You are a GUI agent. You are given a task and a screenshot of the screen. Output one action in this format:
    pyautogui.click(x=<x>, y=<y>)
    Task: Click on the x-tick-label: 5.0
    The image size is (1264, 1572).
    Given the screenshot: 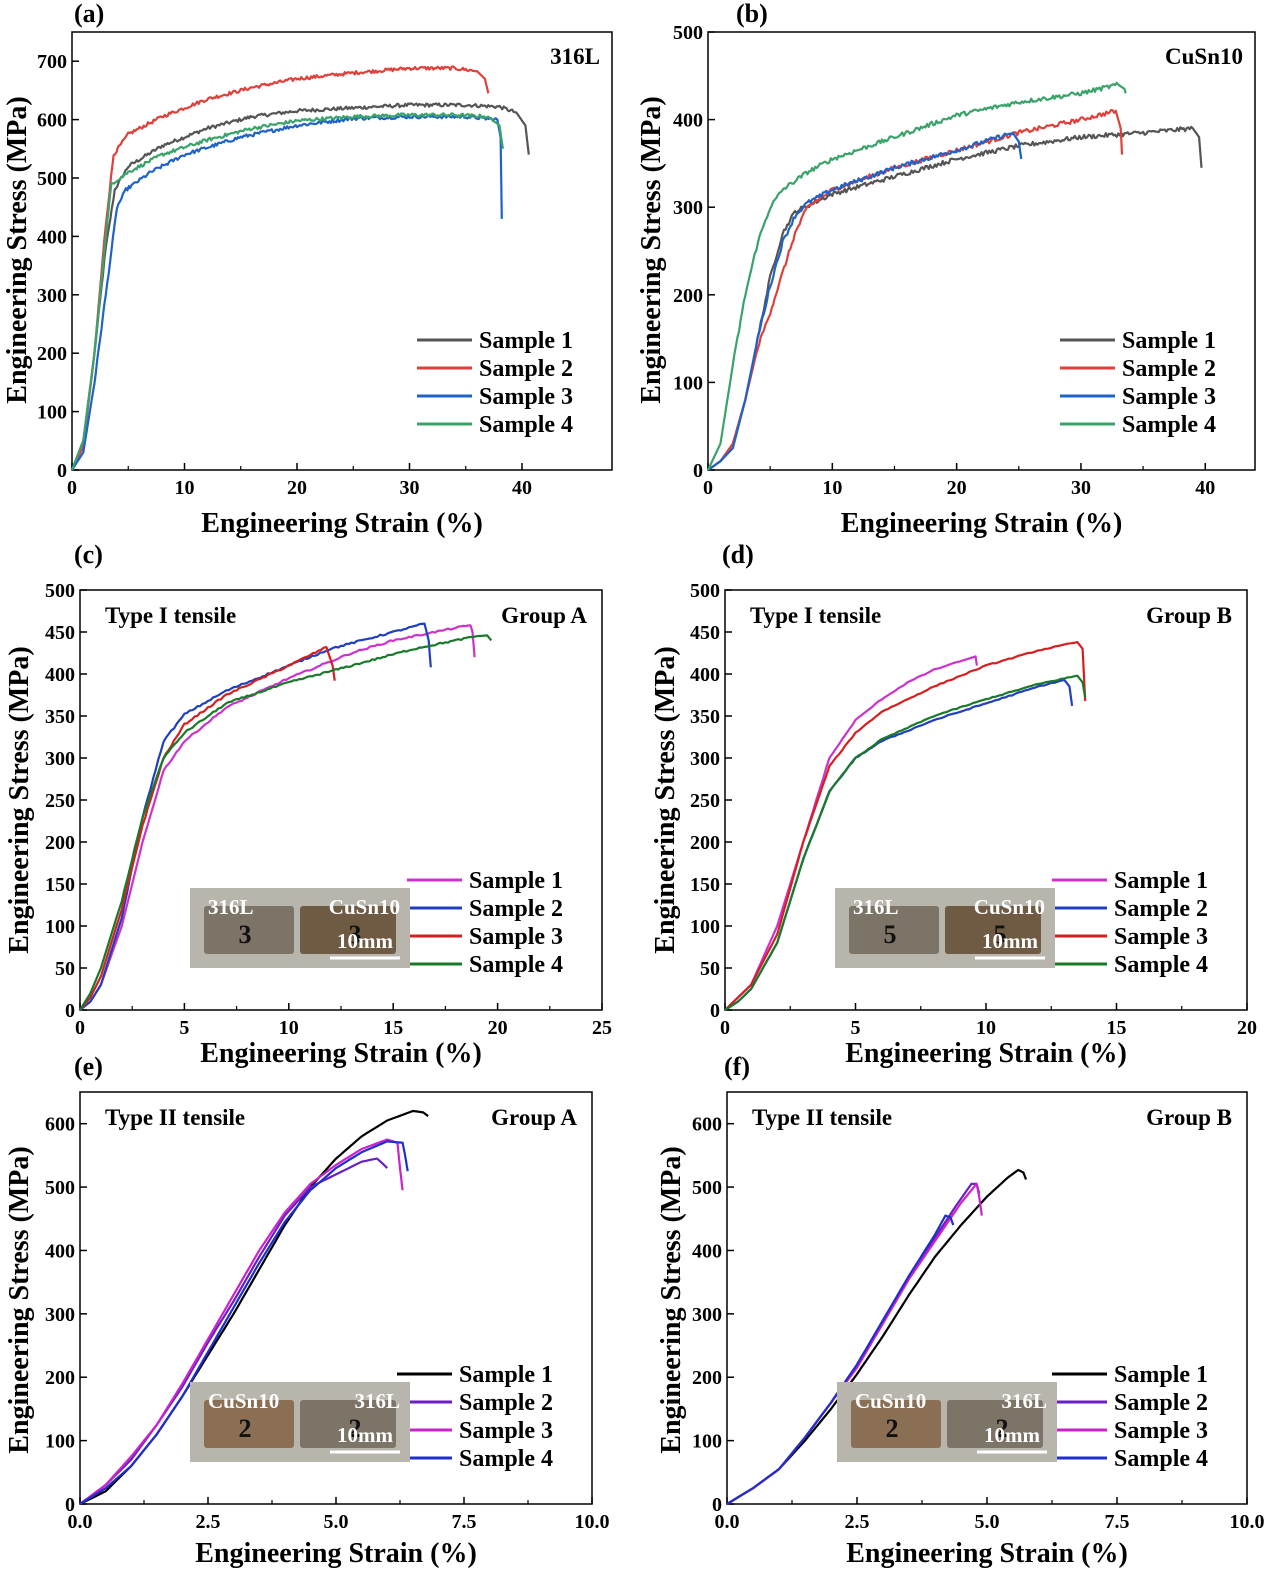 What is the action you would take?
    pyautogui.click(x=336, y=1522)
    